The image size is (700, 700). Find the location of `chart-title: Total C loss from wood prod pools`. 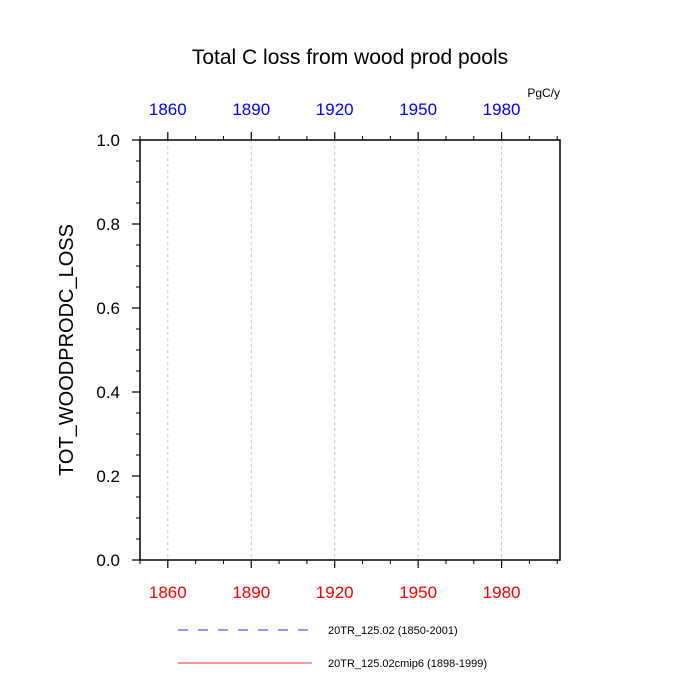

chart-title: Total C loss from wood prod pools is located at coordinates (350, 57).